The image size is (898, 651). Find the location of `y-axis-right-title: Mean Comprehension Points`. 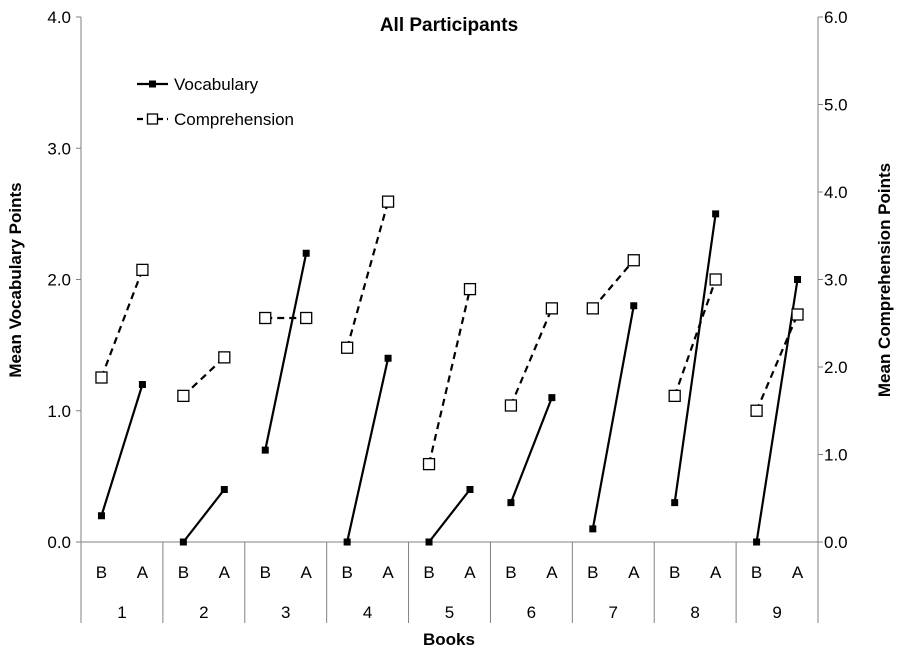

y-axis-right-title: Mean Comprehension Points is located at coordinates (884, 280).